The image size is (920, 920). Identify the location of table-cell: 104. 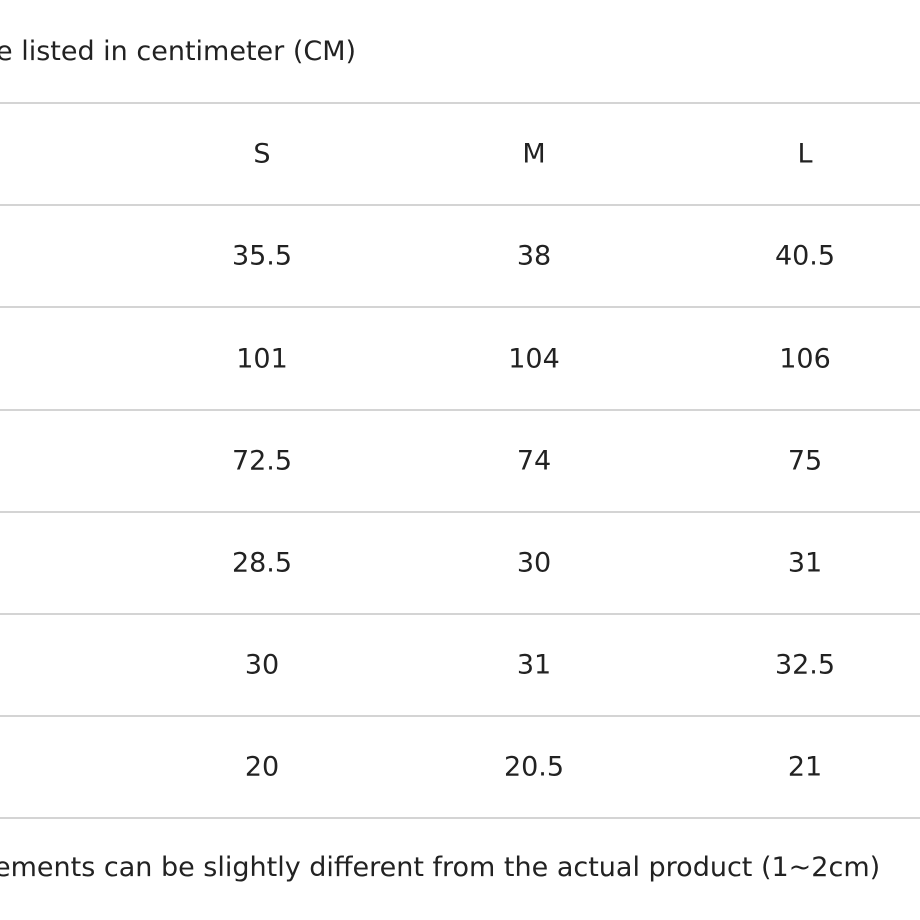
(534, 358).